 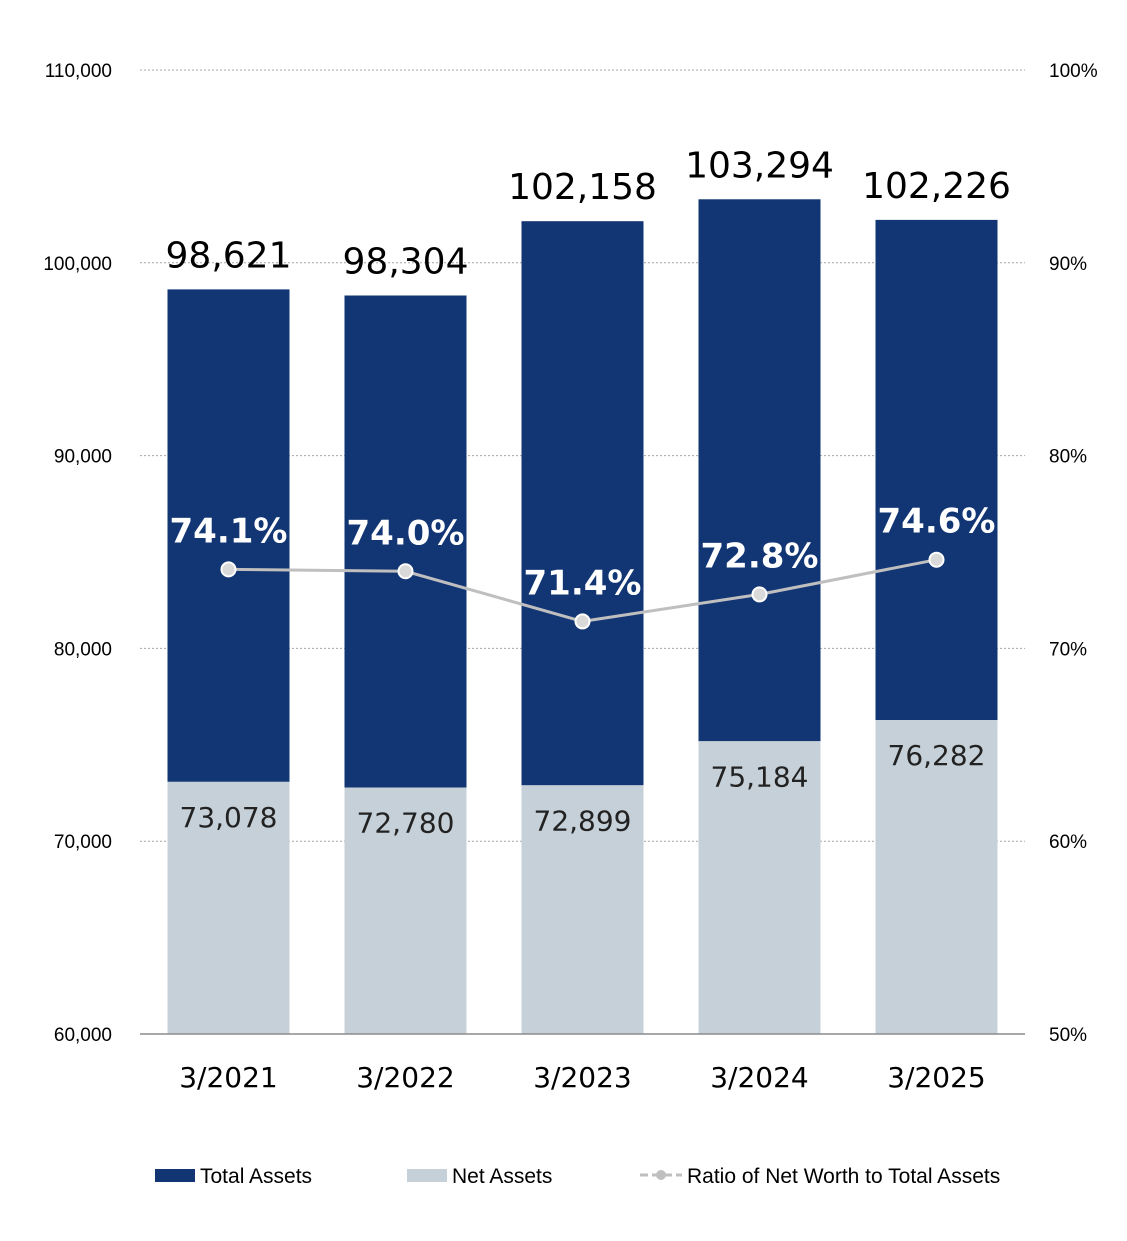 What do you see at coordinates (583, 820) in the screenshot?
I see `net-assets-label: 72,899` at bounding box center [583, 820].